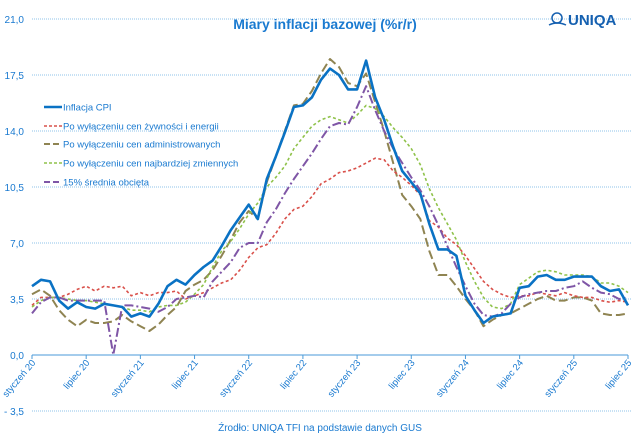 Image resolution: width=639 pixels, height=442 pixels. I want to click on x-tick-label: lipiec 22, so click(293, 375).